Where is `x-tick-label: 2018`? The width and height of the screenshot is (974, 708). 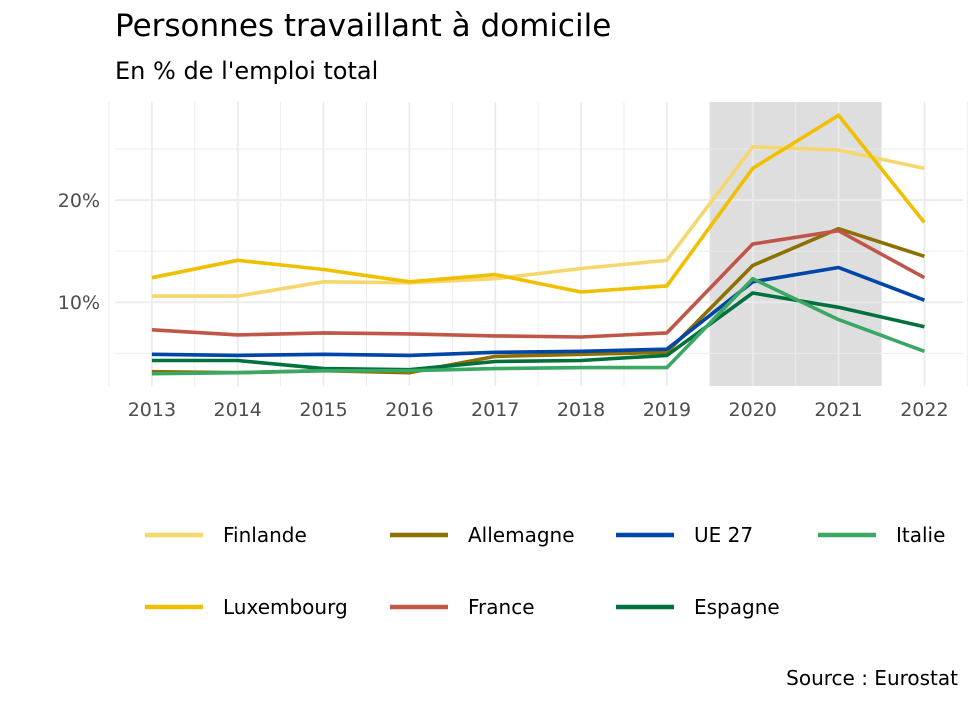
x-tick-label: 2018 is located at coordinates (581, 410).